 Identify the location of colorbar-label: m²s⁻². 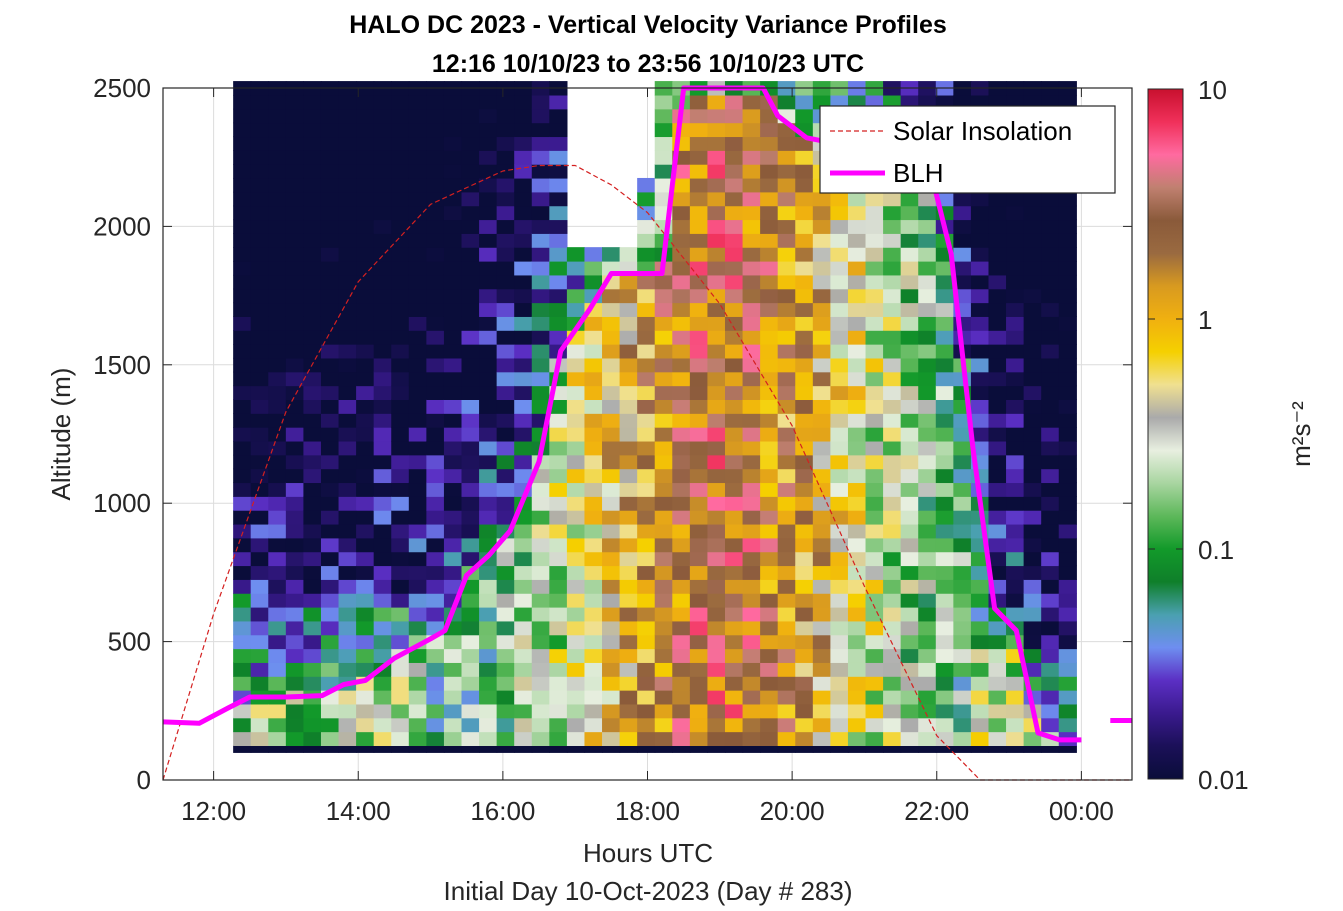
(1301, 434).